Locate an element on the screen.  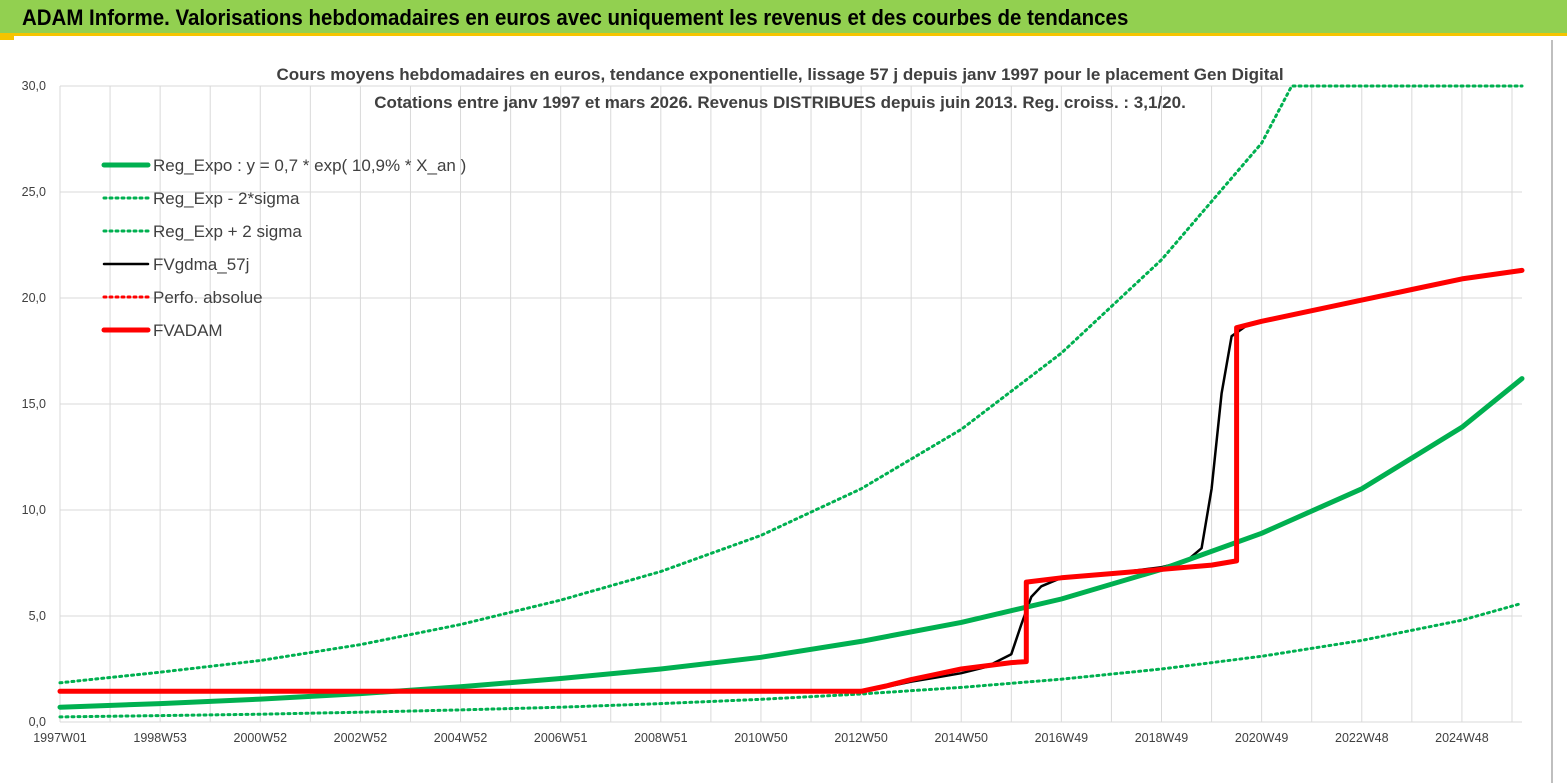
y-tick-label: 30,0 is located at coordinates (34, 86).